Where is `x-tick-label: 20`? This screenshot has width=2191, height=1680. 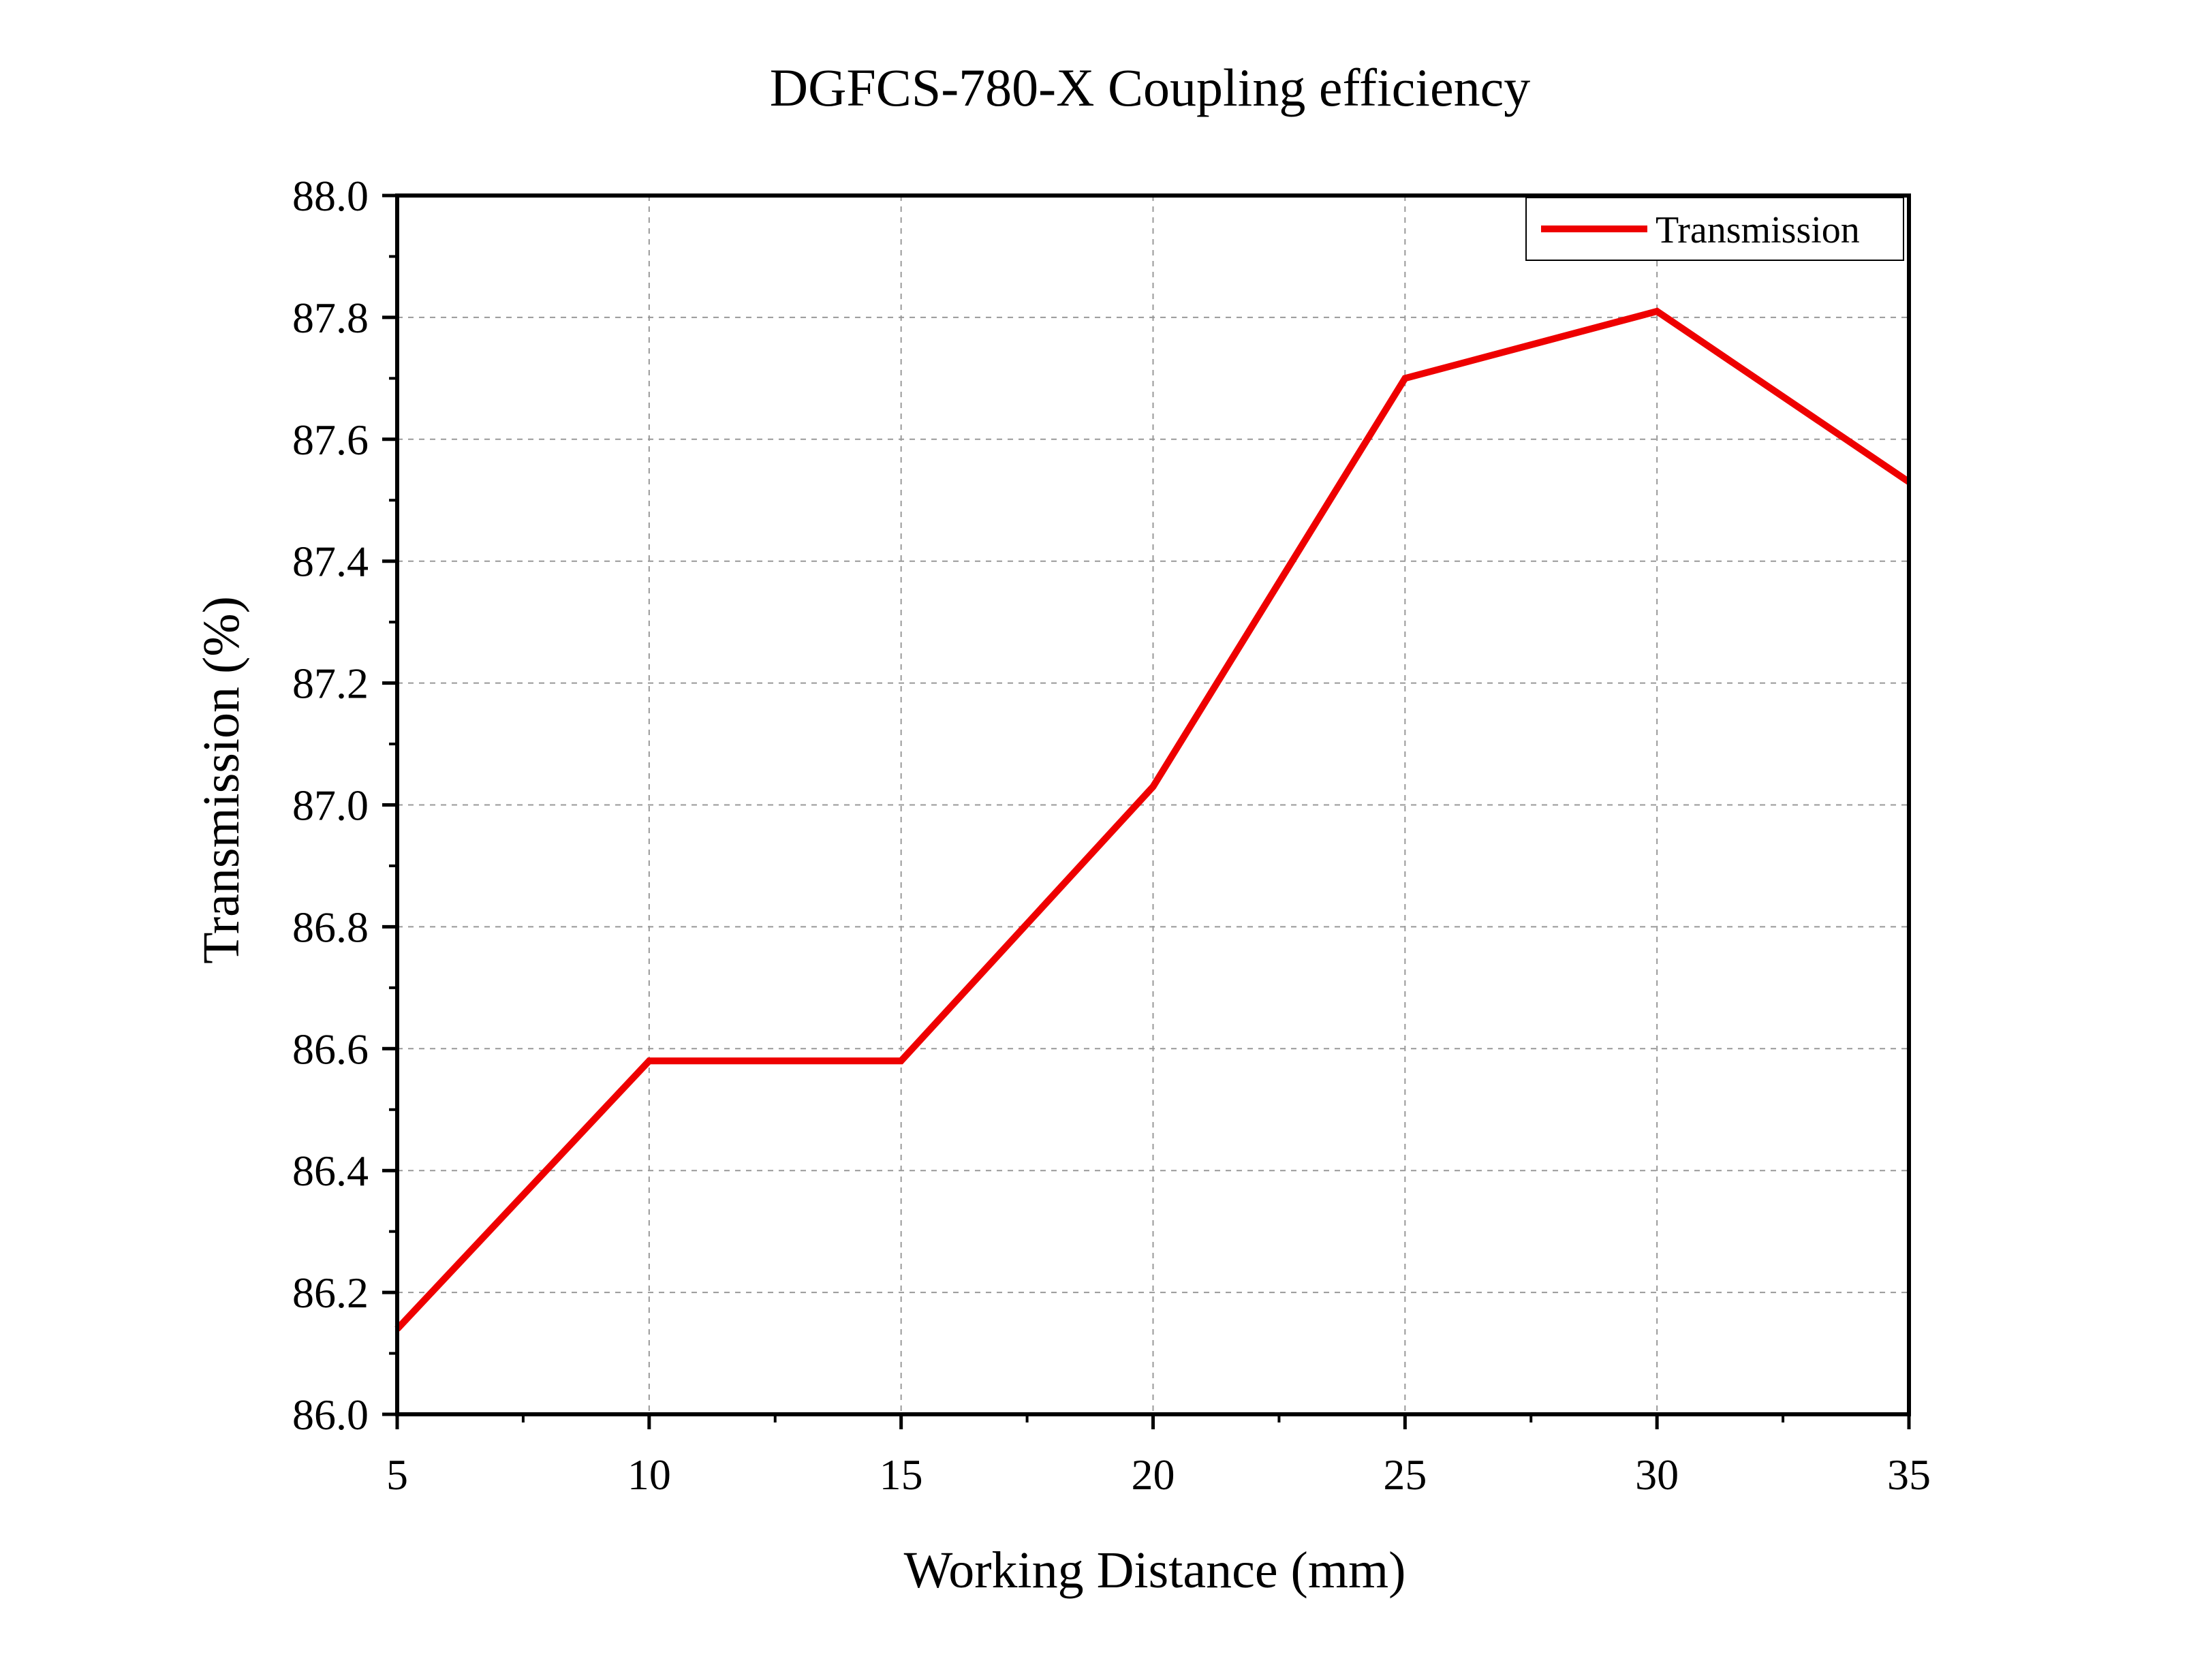
x-tick-label: 20 is located at coordinates (1153, 1474).